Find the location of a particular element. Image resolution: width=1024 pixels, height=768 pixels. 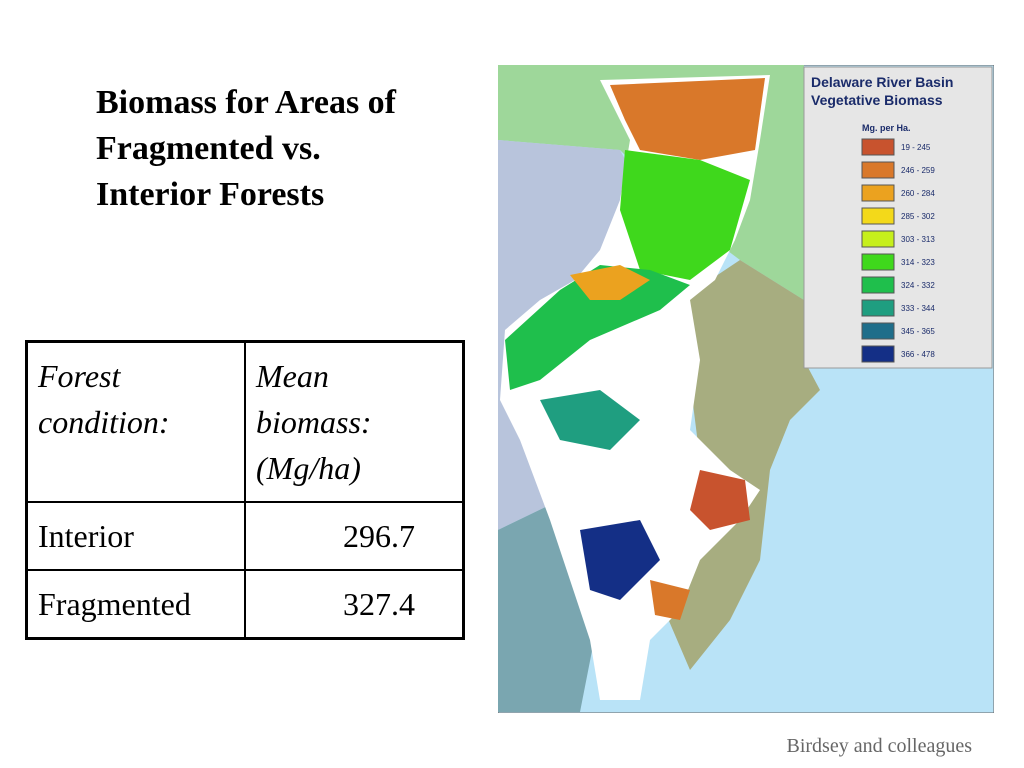

header-row: Forest condition: Mean biomass: (Mg/ha) is located at coordinates (245, 421).